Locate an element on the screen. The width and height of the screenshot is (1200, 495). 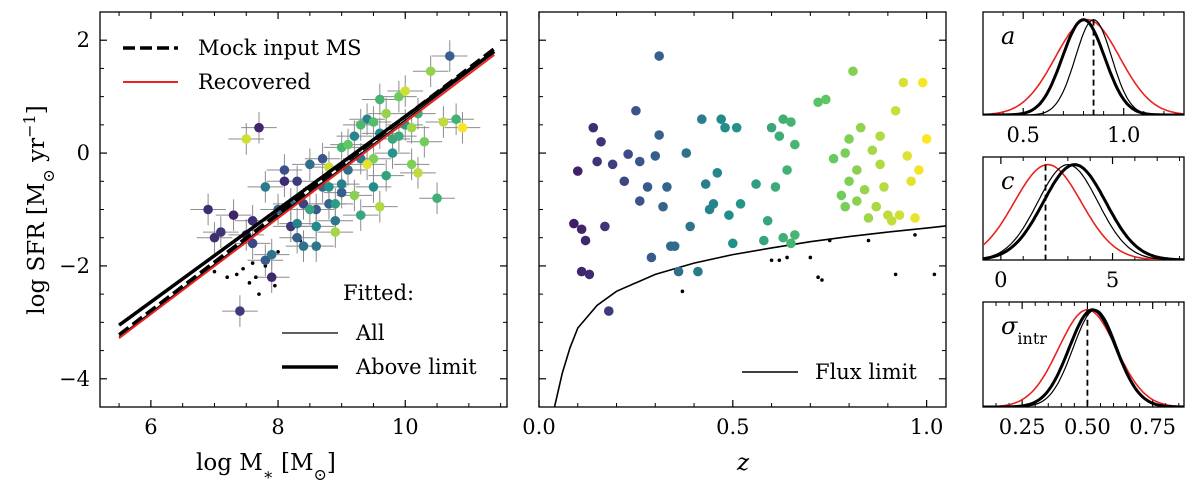
panel-label: σintr is located at coordinates (1024, 330).